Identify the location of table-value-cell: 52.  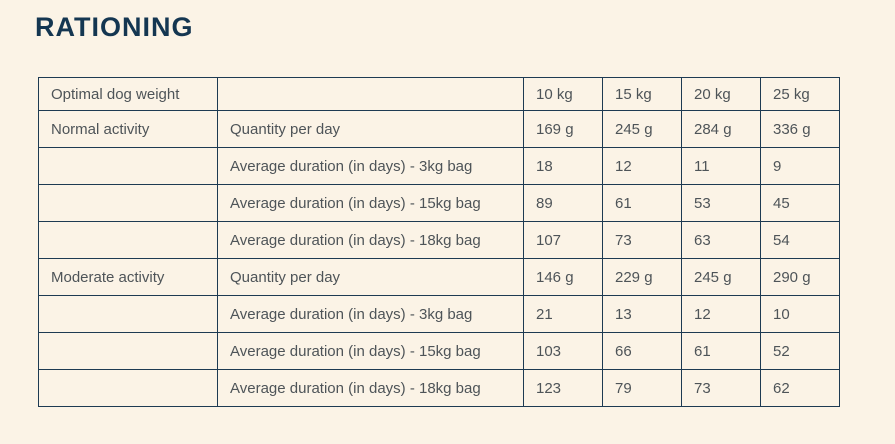
(800, 351).